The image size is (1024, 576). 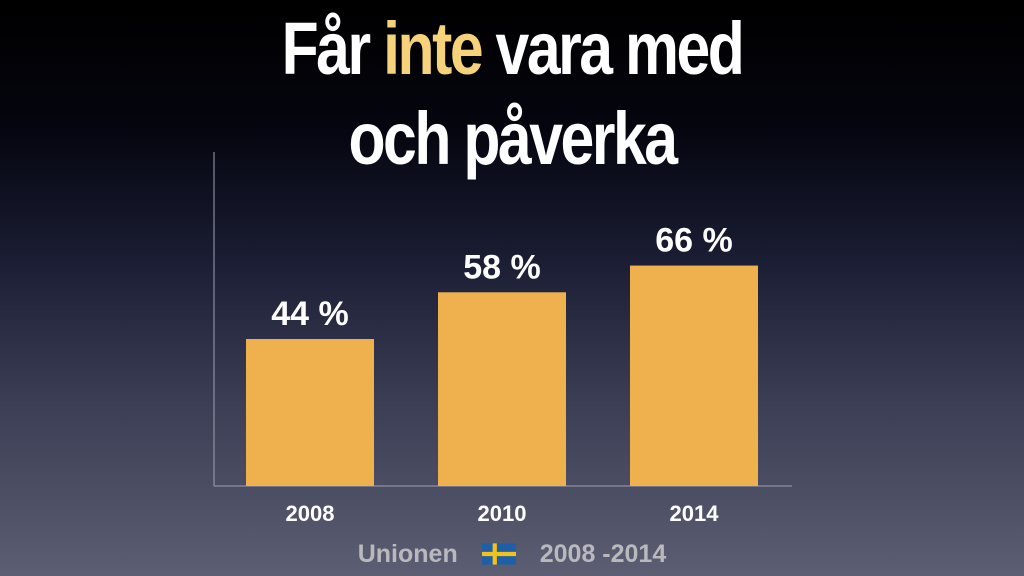 I want to click on bar-2008, so click(x=310, y=412).